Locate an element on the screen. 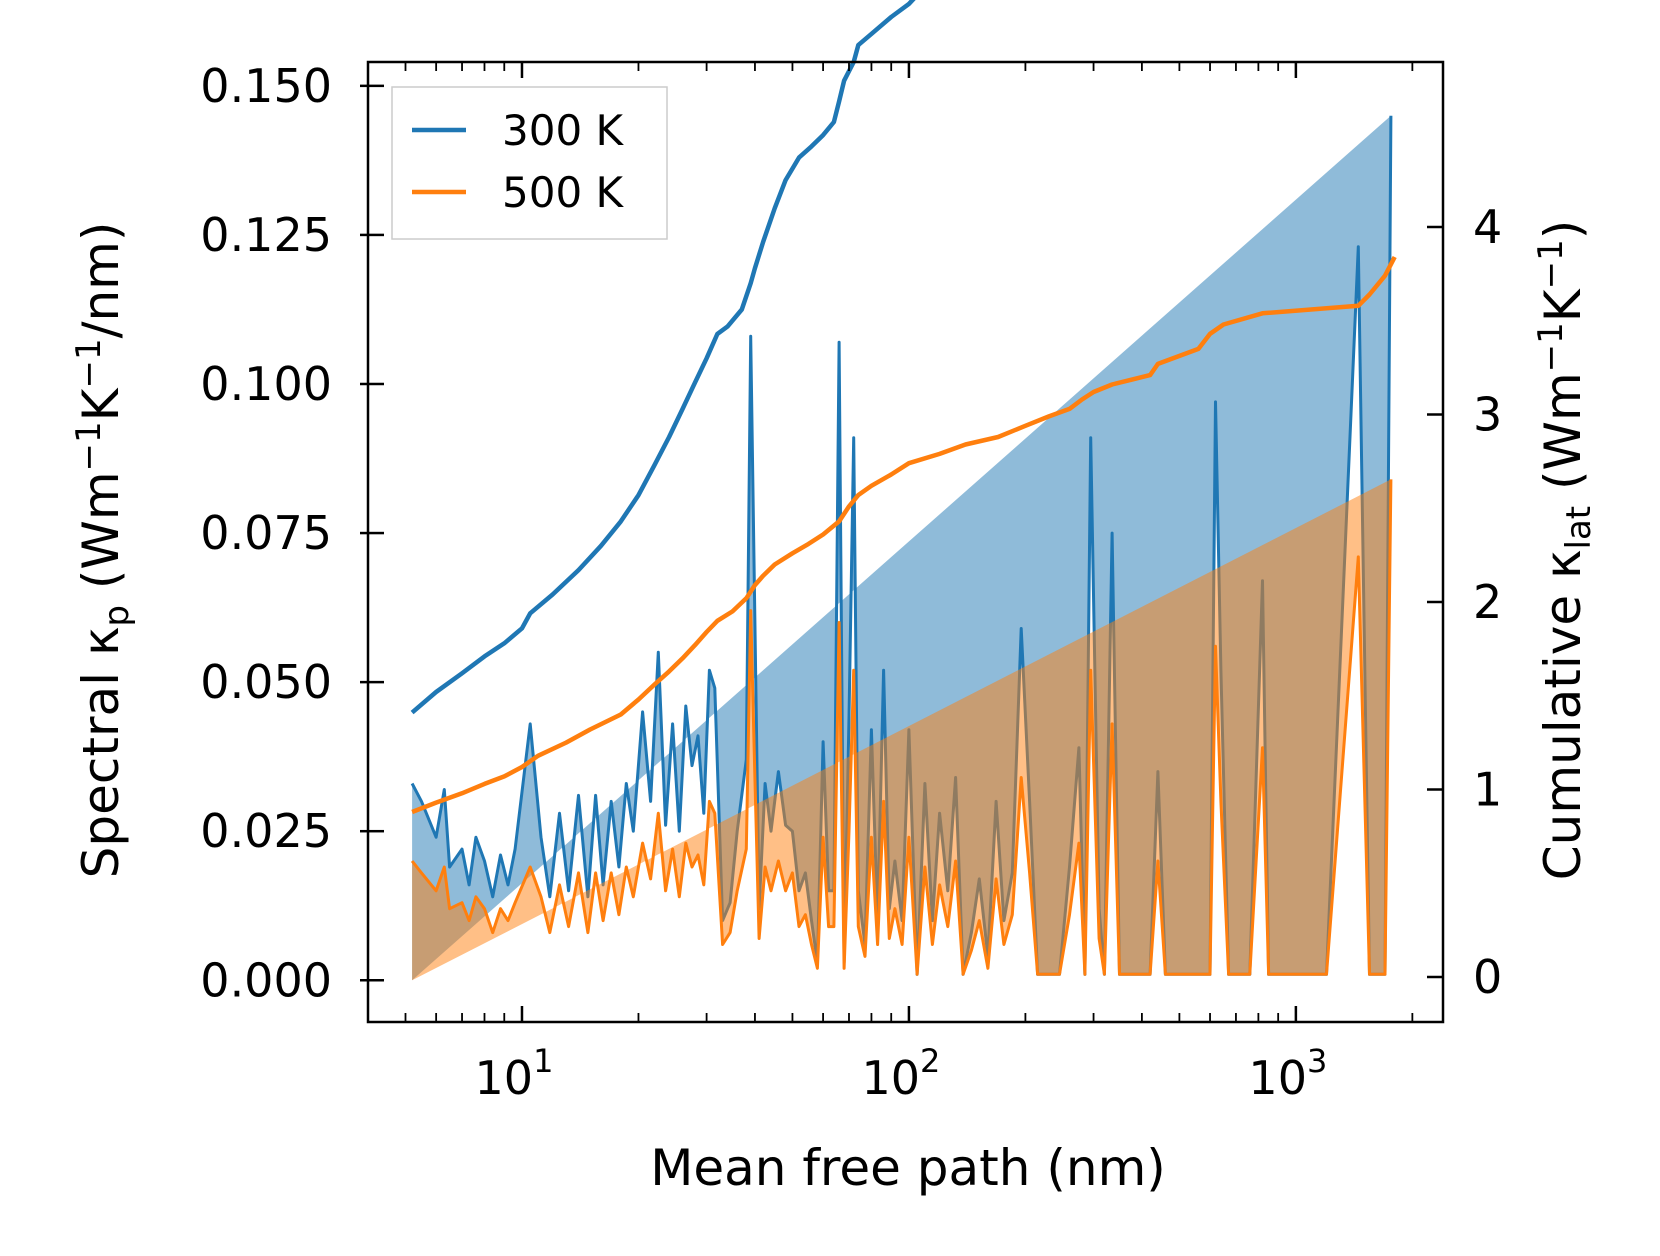 The width and height of the screenshot is (1660, 1256). y-right-tick-label: 1 is located at coordinates (1487, 790).